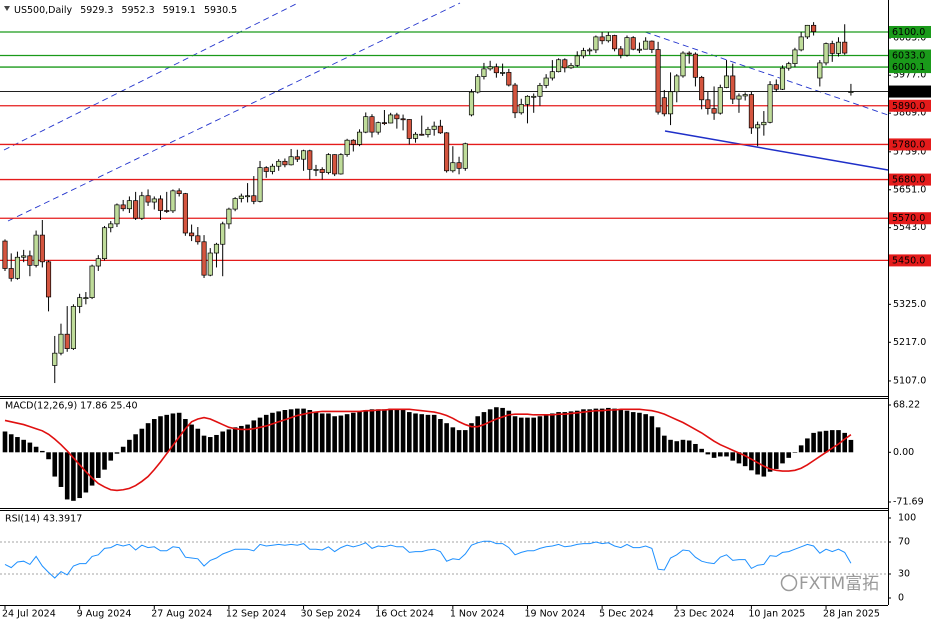 The width and height of the screenshot is (936, 624). I want to click on x-tick-label: 28 Jan 2025, so click(851, 614).